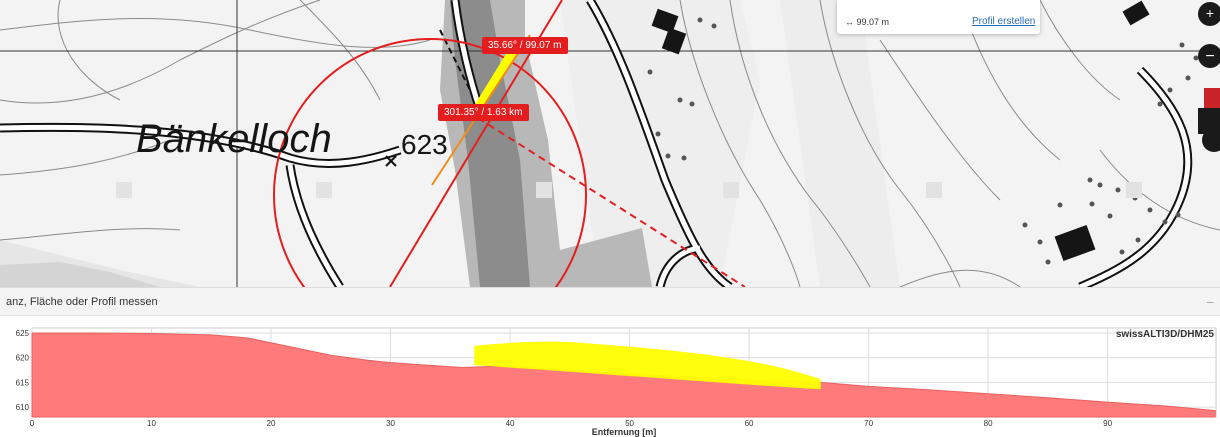 The image size is (1220, 437). What do you see at coordinates (647, 365) in the screenshot?
I see `profile-highlight` at bounding box center [647, 365].